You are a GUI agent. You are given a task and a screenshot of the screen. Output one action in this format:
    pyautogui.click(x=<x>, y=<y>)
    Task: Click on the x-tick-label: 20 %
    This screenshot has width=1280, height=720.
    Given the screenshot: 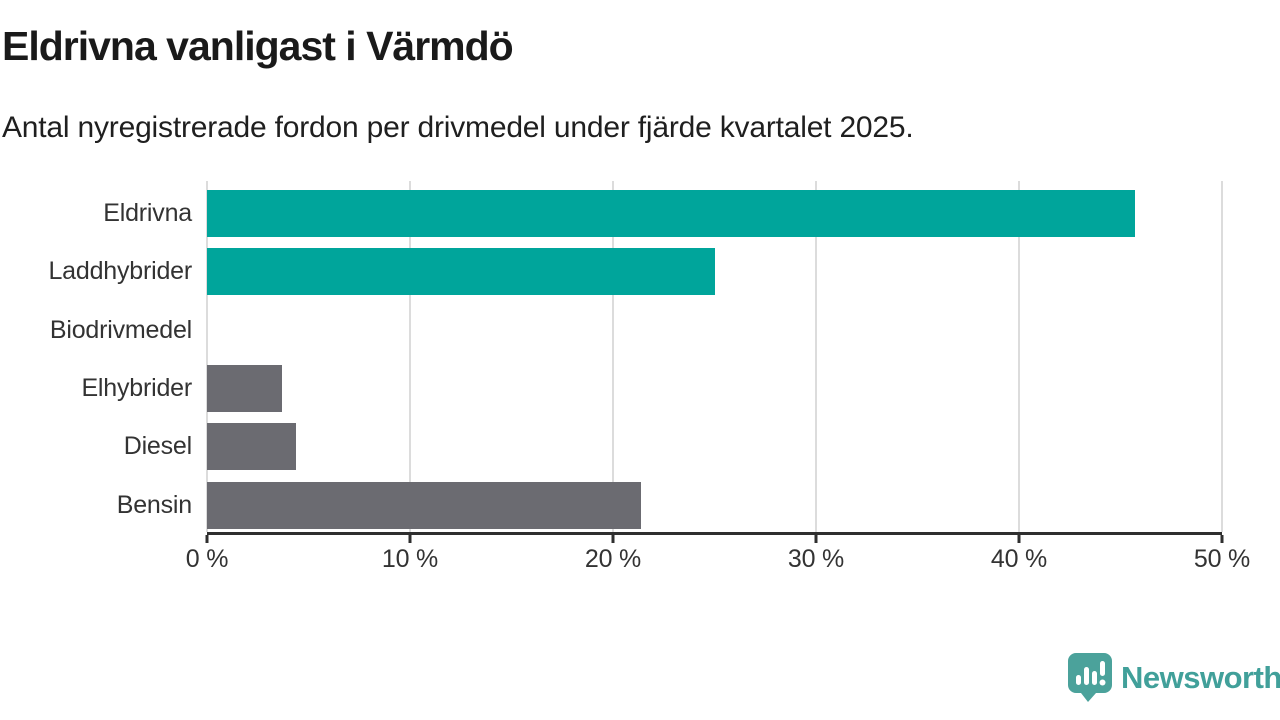 What is the action you would take?
    pyautogui.click(x=613, y=559)
    